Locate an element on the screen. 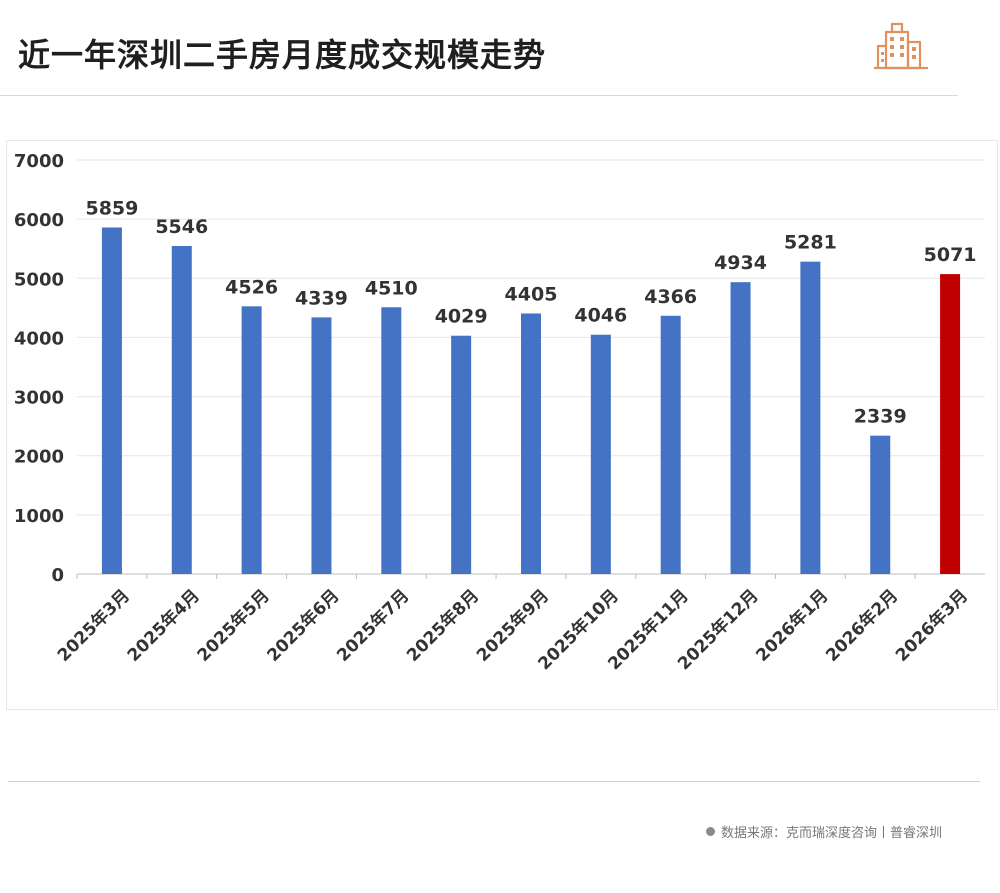 Image resolution: width=1000 pixels, height=893 pixels. data-label: 5281 is located at coordinates (810, 243).